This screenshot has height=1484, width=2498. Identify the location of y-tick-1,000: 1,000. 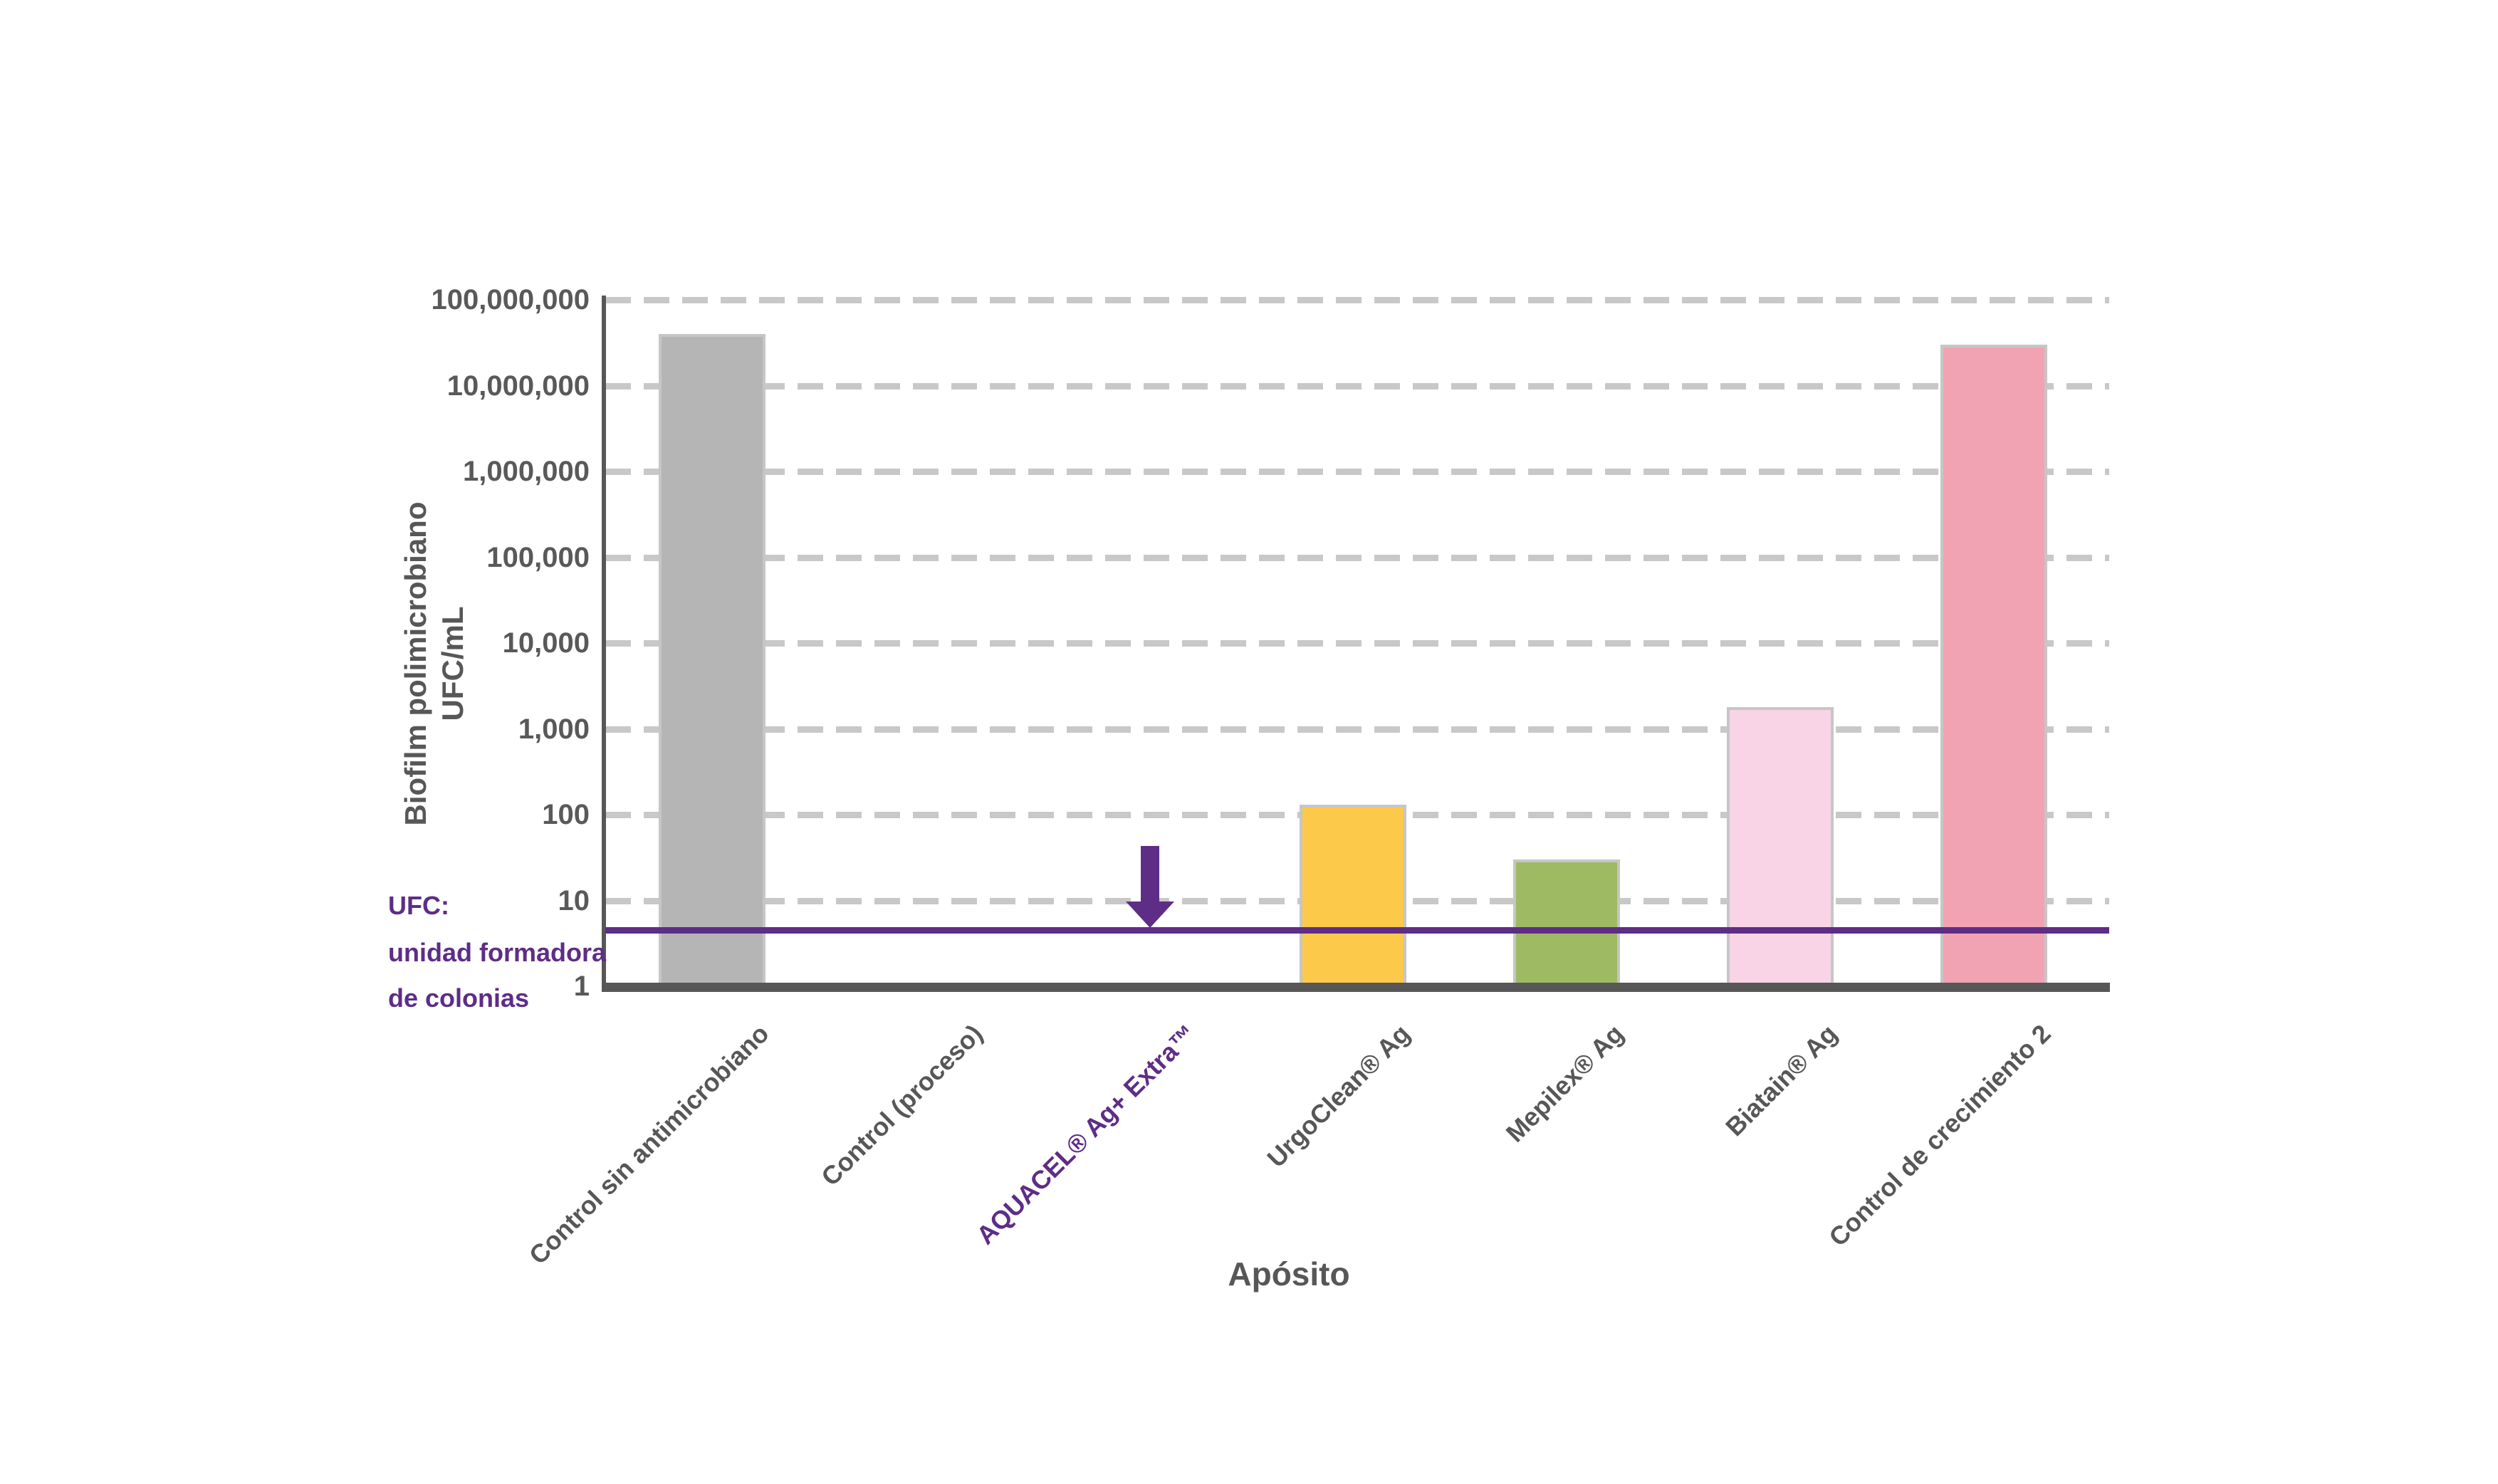
(554, 729).